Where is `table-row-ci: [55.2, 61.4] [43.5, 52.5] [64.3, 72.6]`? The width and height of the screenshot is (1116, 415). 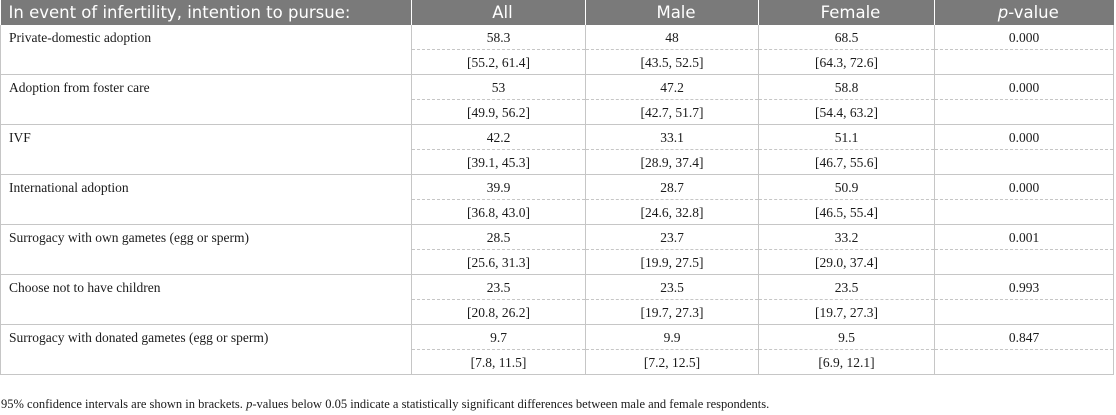
table-row-ci: [55.2, 61.4] [43.5, 52.5] [64.3, 72.6] is located at coordinates (557, 62).